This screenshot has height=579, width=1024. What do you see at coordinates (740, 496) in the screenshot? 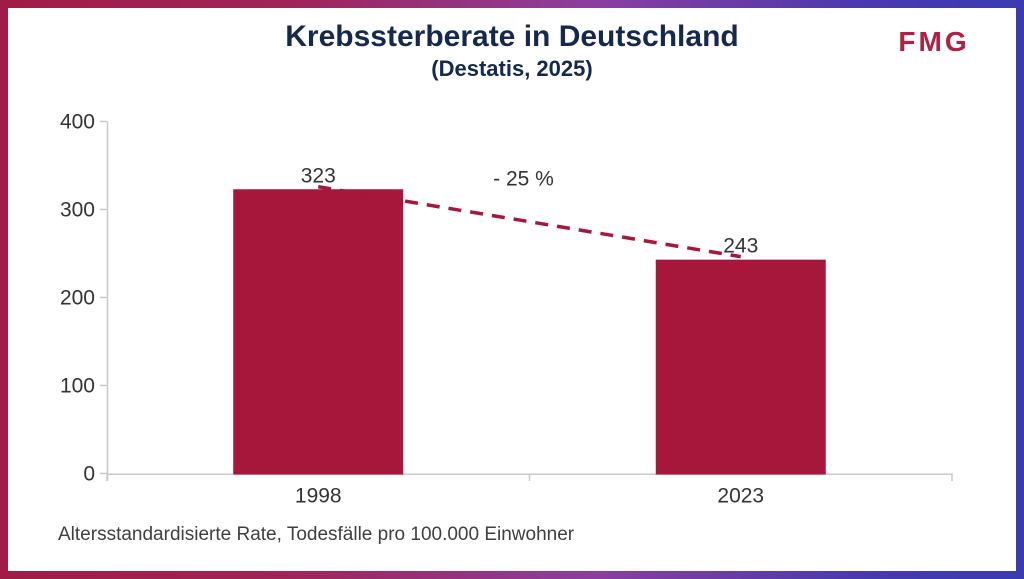
I see `category-label: 2023` at bounding box center [740, 496].